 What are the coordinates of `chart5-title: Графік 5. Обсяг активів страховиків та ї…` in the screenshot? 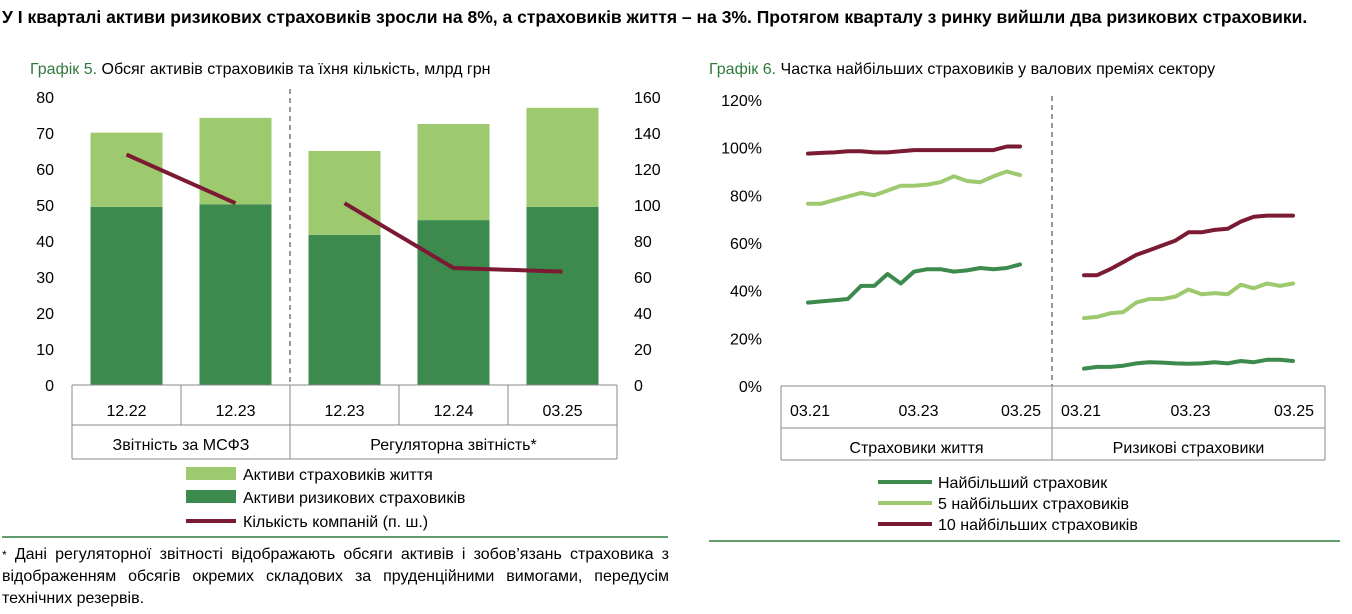 It's located at (260, 70).